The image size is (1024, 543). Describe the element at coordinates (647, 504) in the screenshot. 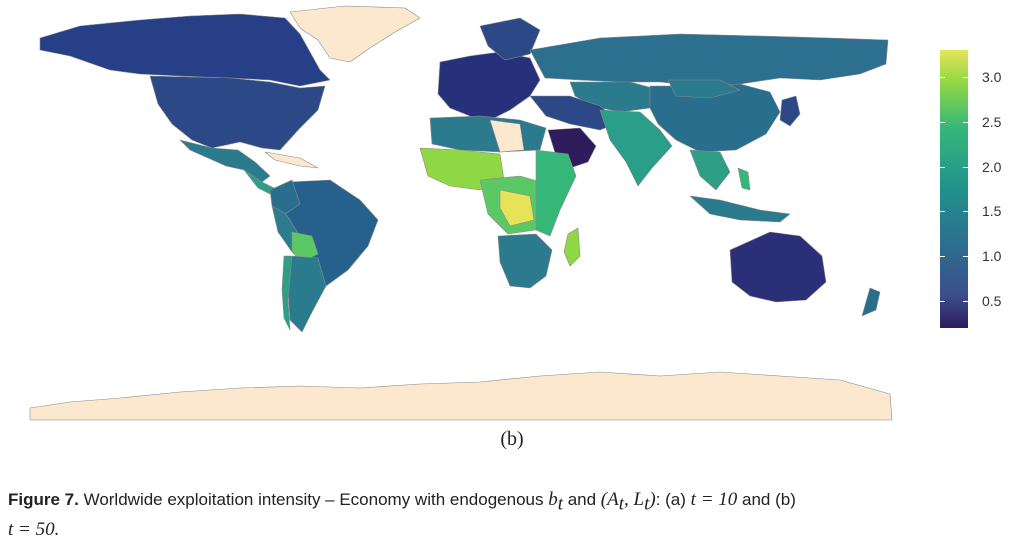

I see `caption-var-l-sub: t` at that location.